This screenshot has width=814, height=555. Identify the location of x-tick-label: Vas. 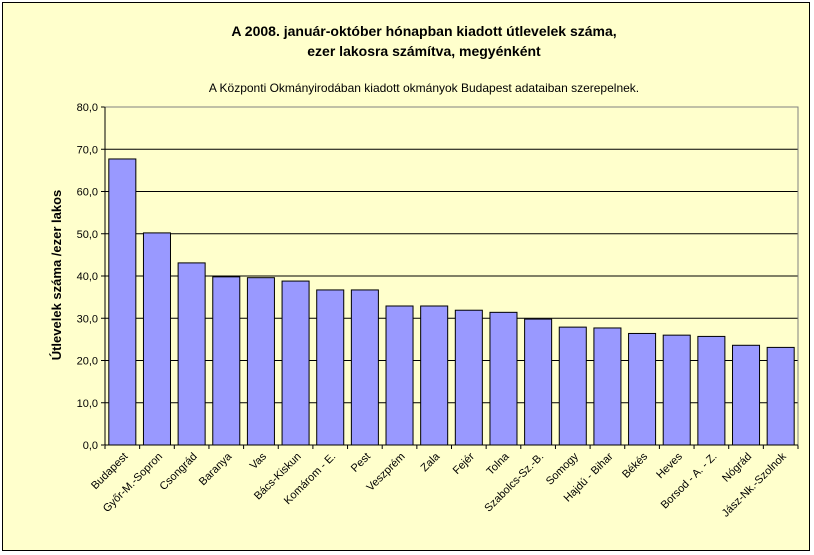
(259, 461).